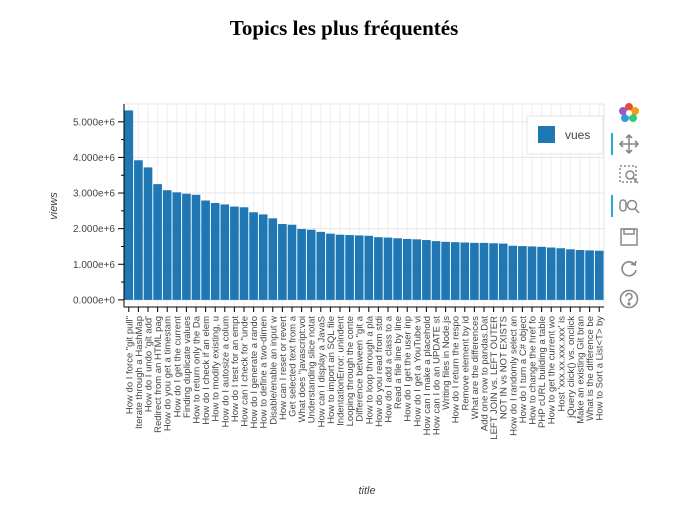  What do you see at coordinates (629, 268) in the screenshot?
I see `reset-icon` at bounding box center [629, 268].